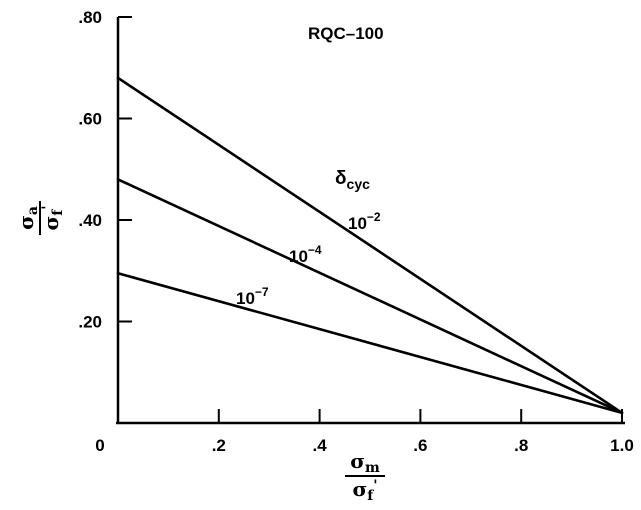 This screenshot has width=641, height=510. I want to click on y-axis-label: σa σf', so click(40, 218).